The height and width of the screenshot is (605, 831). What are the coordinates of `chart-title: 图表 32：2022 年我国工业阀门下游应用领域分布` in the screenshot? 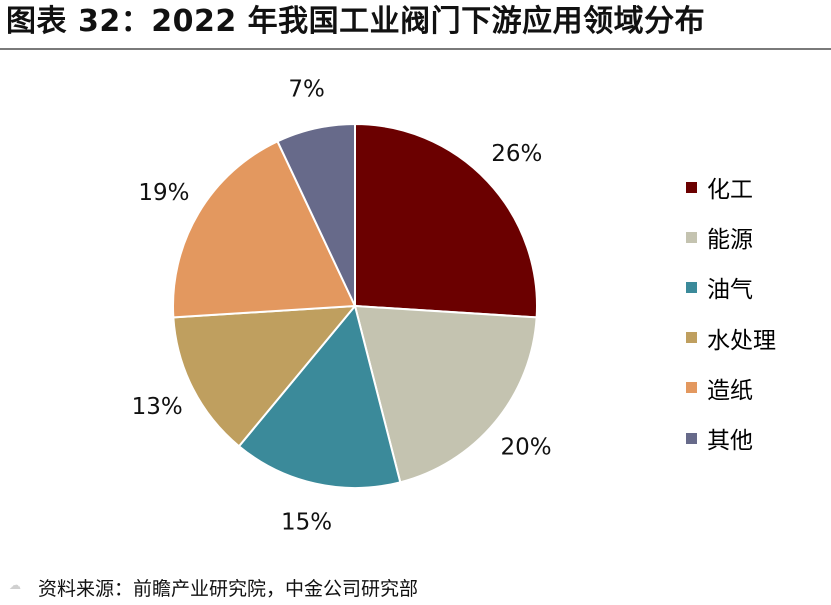 It's located at (356, 21).